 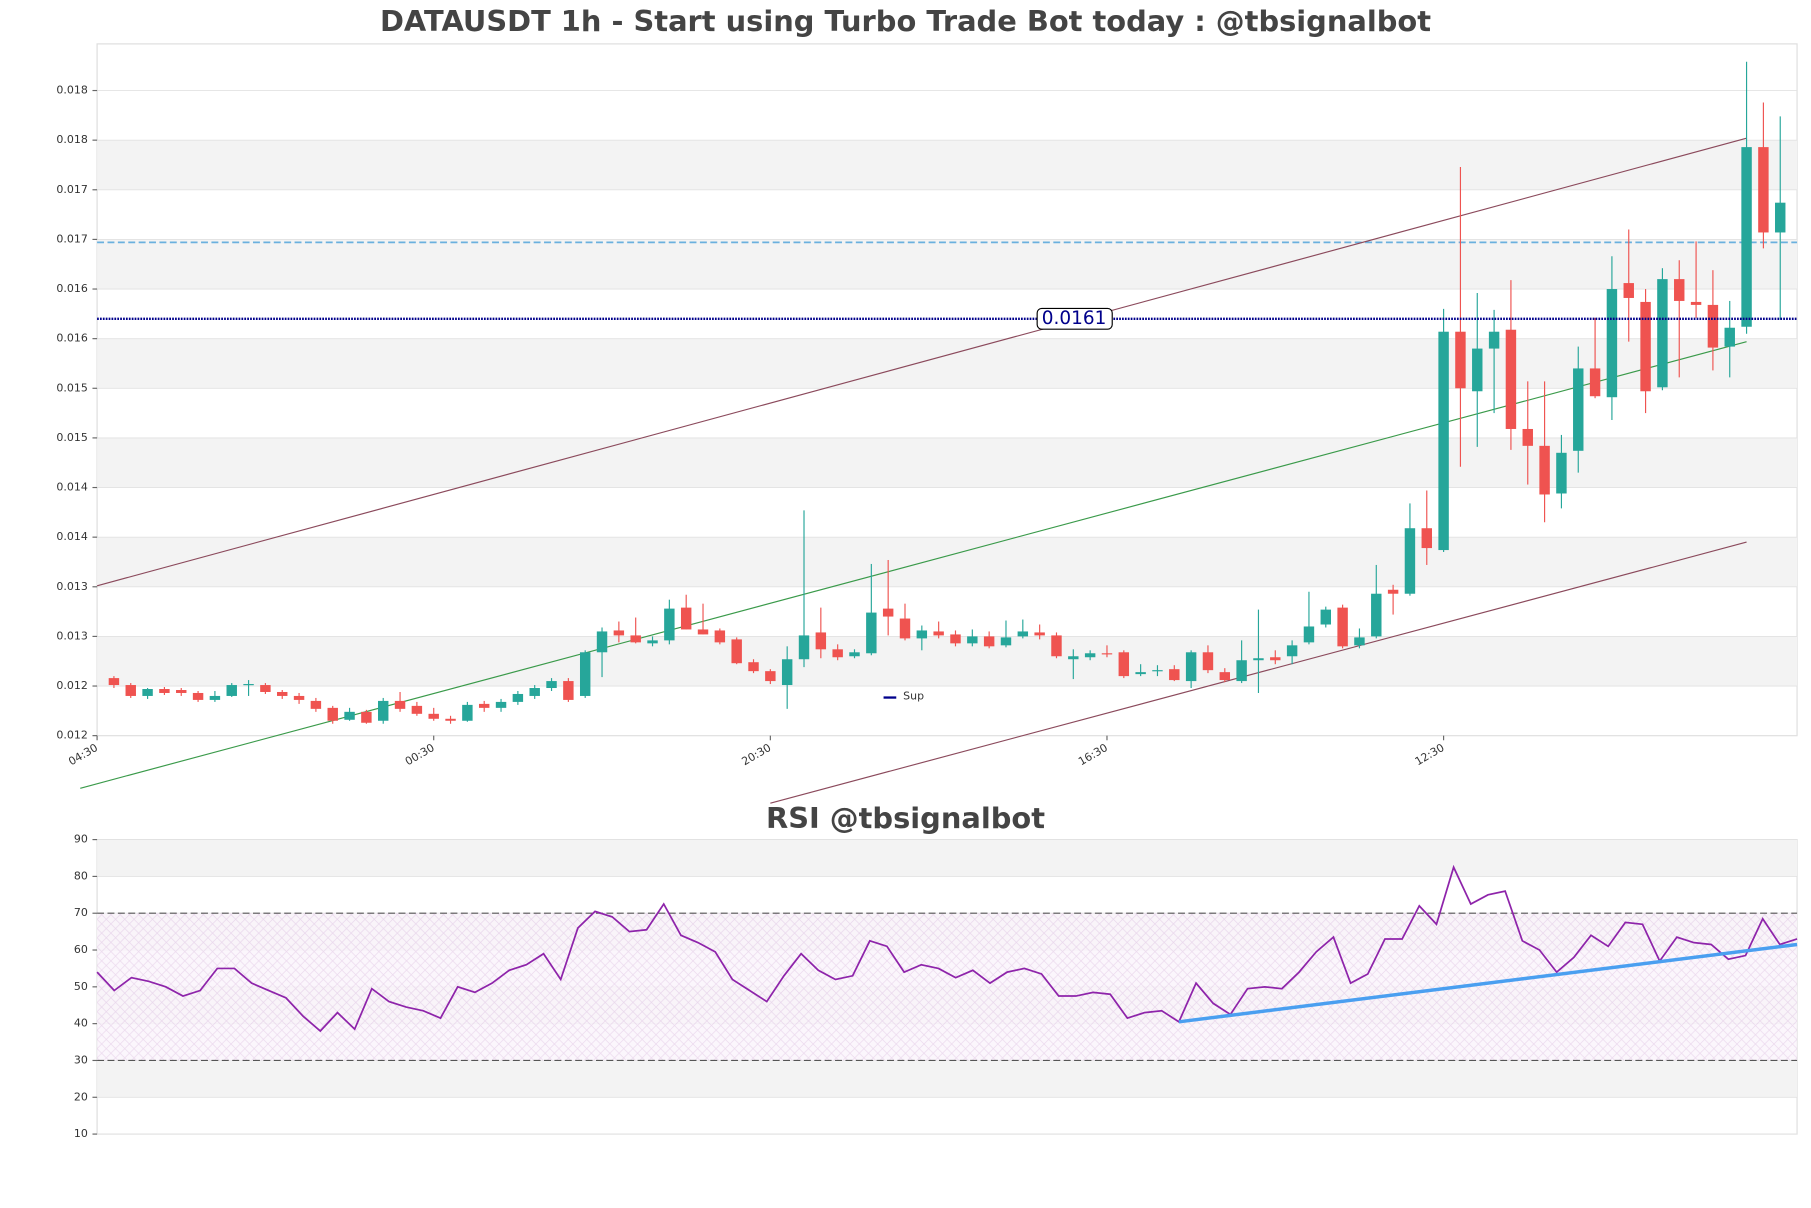 What do you see at coordinates (81, 986) in the screenshot?
I see `y-tick-label: 50` at bounding box center [81, 986].